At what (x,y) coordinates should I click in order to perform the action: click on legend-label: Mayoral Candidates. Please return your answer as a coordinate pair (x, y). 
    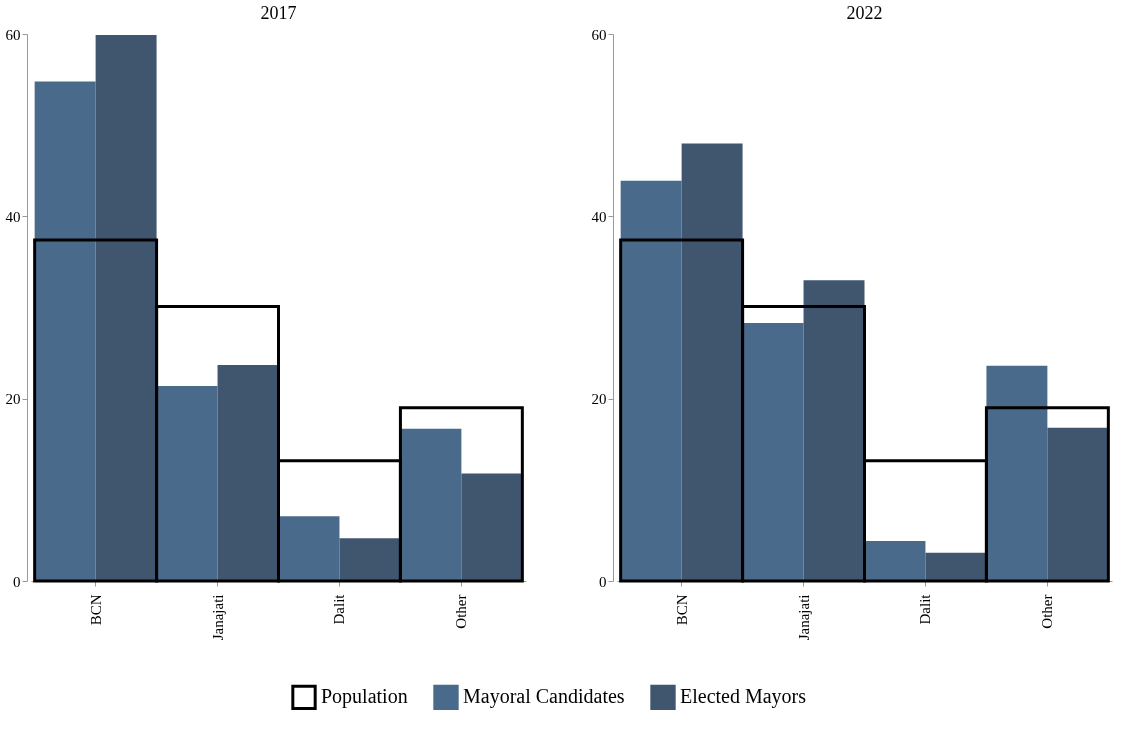
    Looking at the image, I should click on (544, 697).